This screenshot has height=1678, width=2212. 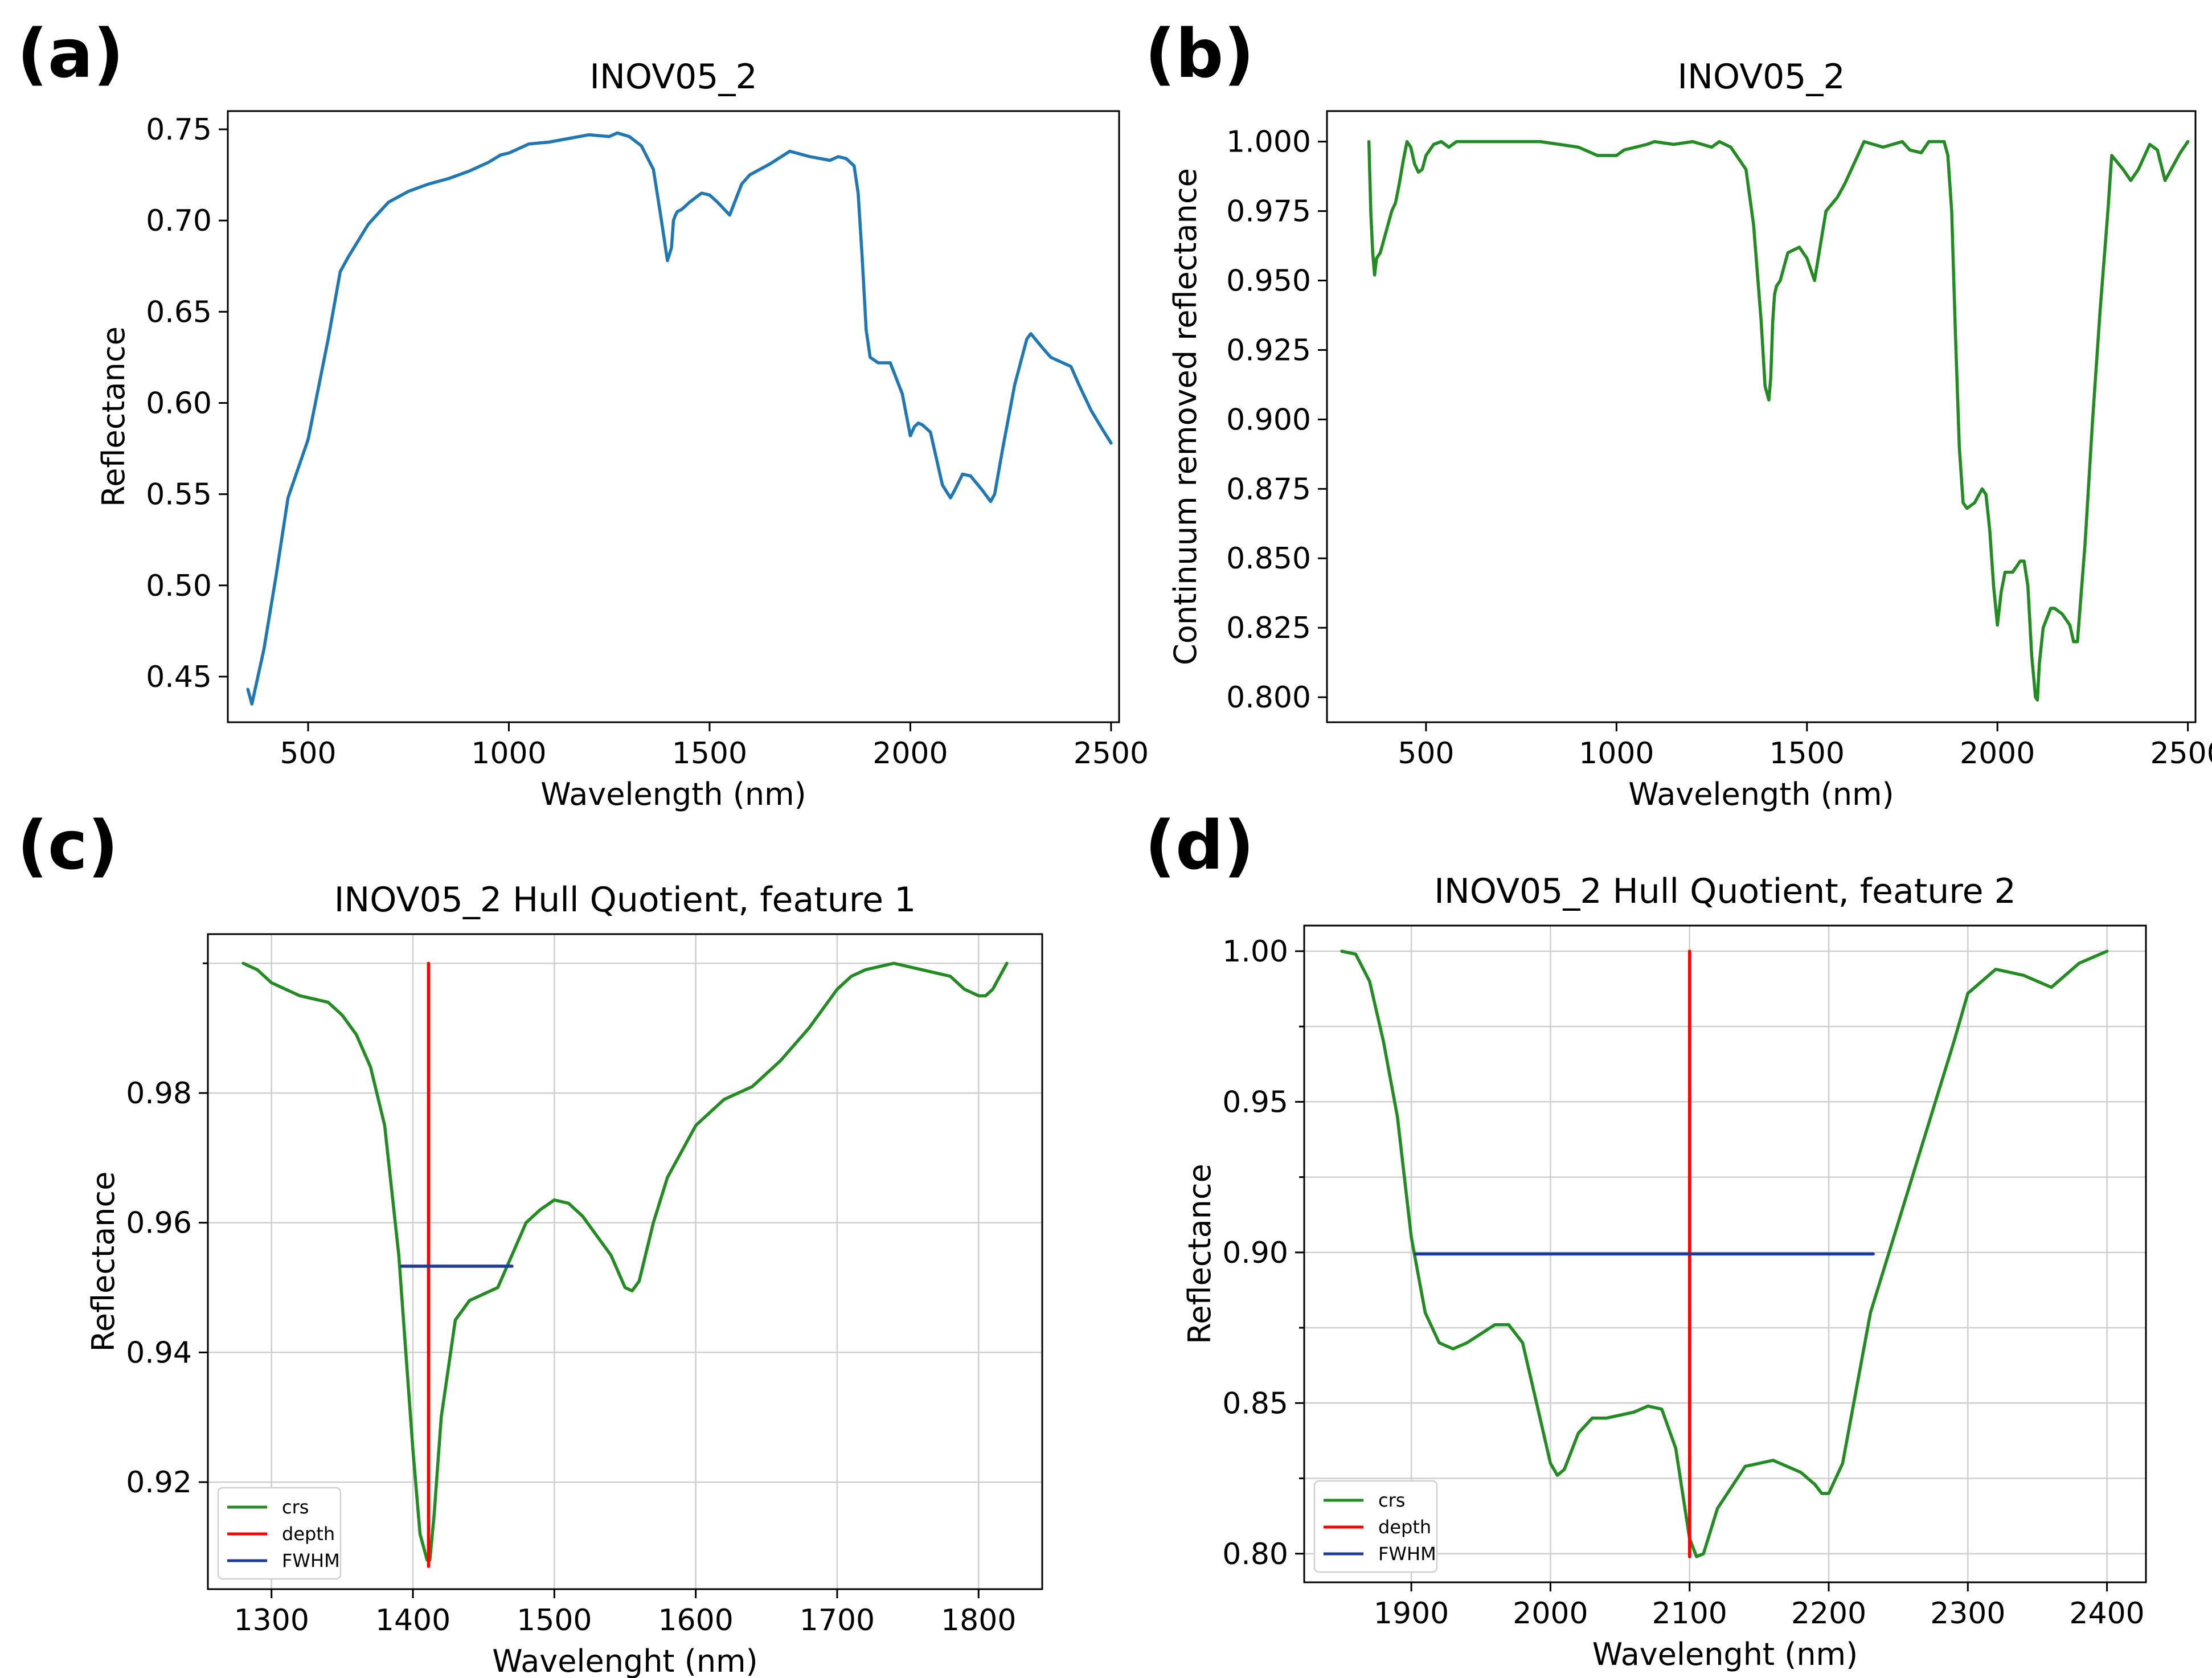 I want to click on y-tick-label: 0.90, so click(x=1255, y=1253).